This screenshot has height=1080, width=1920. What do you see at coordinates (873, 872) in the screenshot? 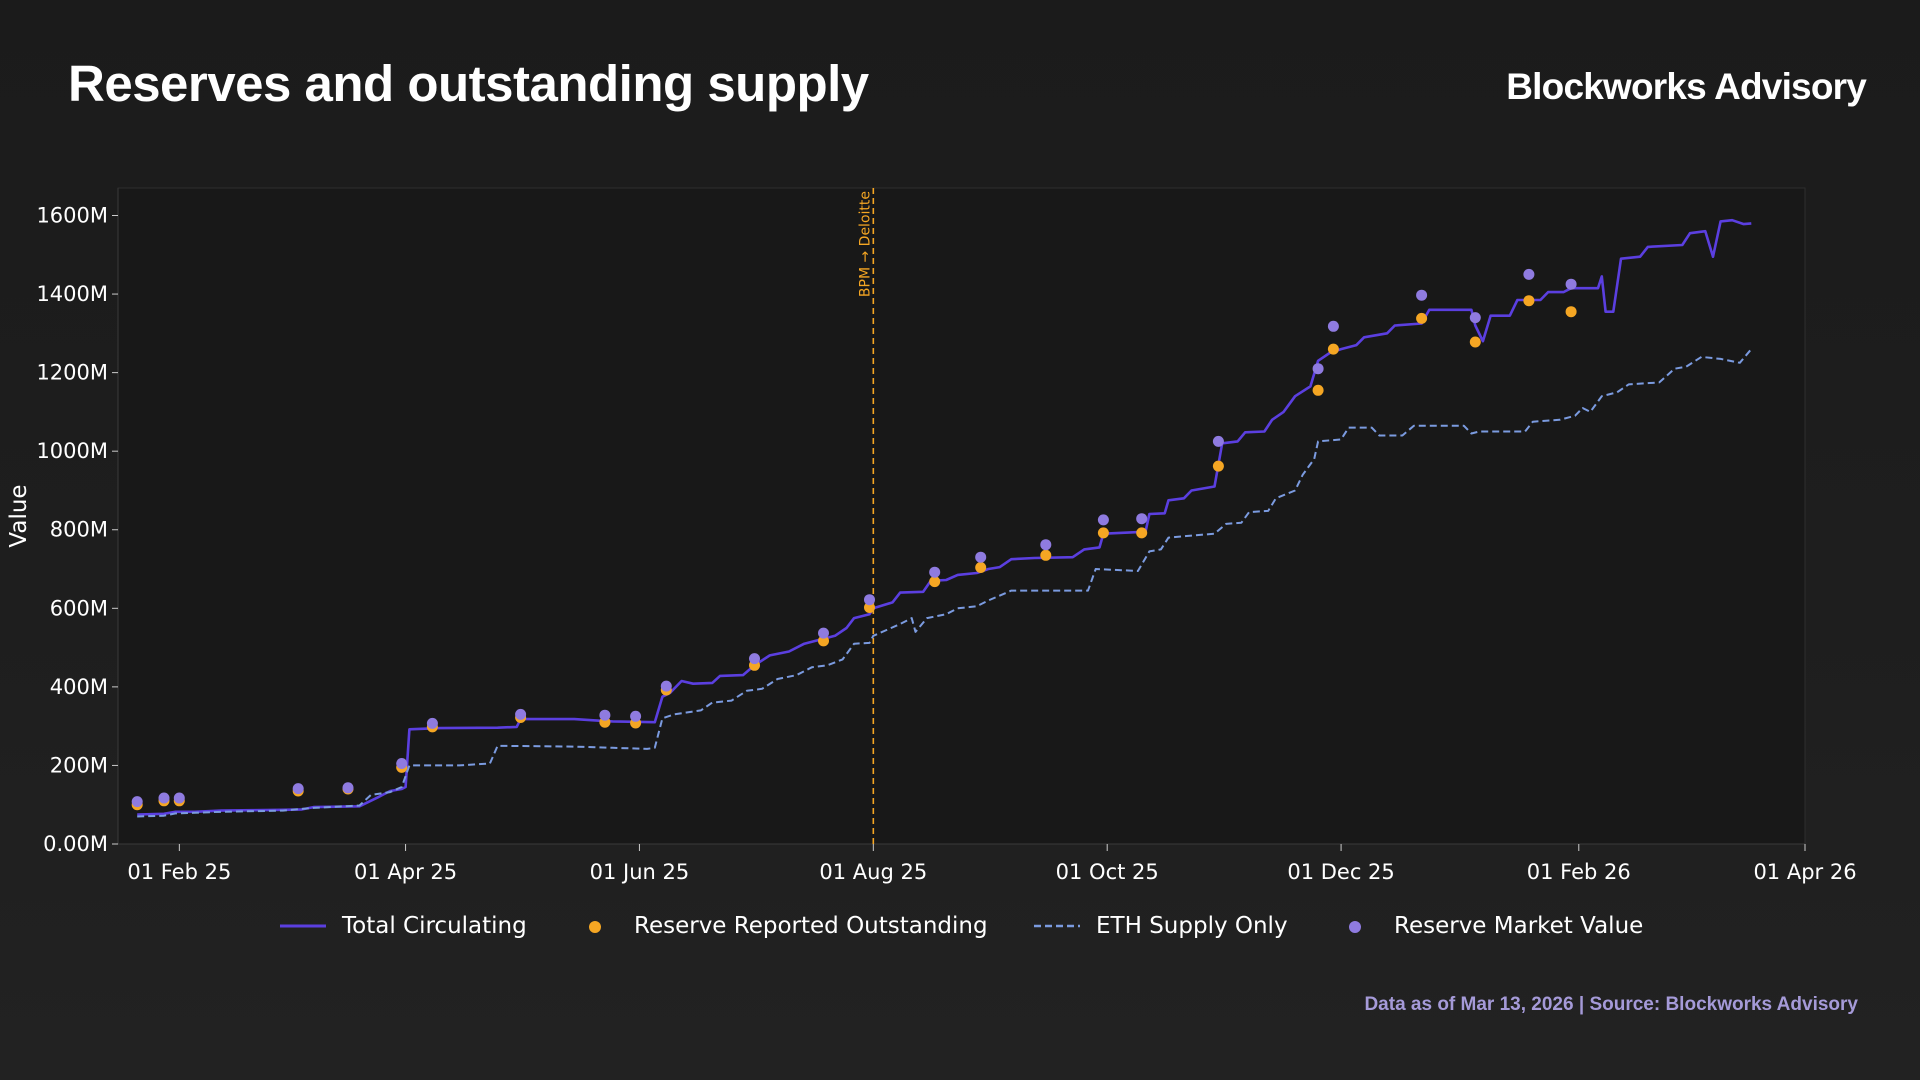
I see `x-tick-label: 01 Aug 25` at bounding box center [873, 872].